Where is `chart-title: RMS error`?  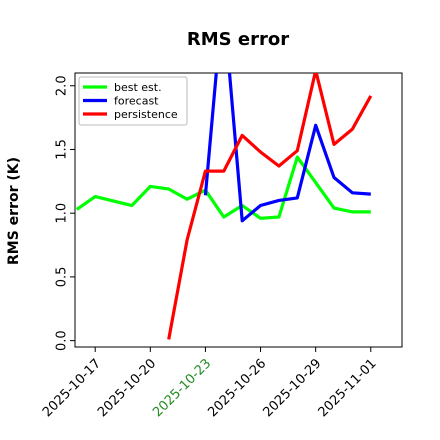 chart-title: RMS error is located at coordinates (238, 39).